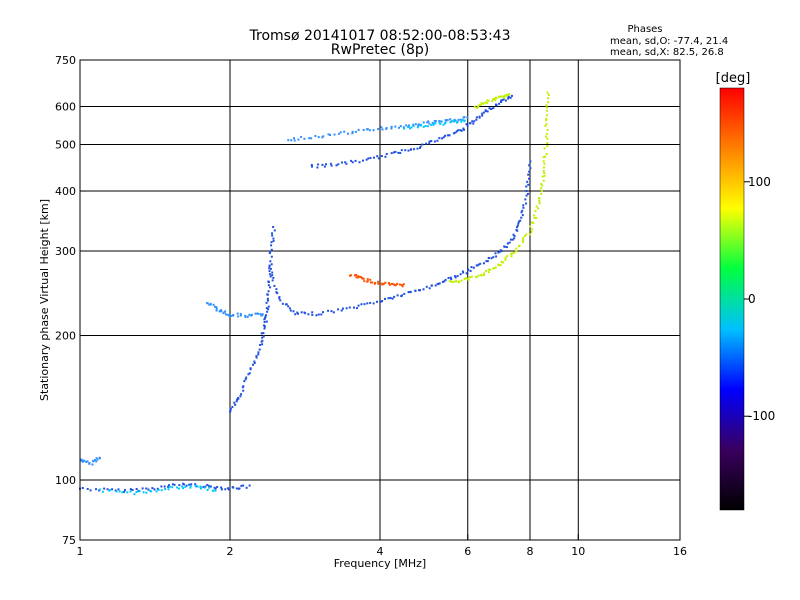 The height and width of the screenshot is (600, 800). Describe the element at coordinates (644, 29) in the screenshot. I see `phase-box-title: Phases` at that location.